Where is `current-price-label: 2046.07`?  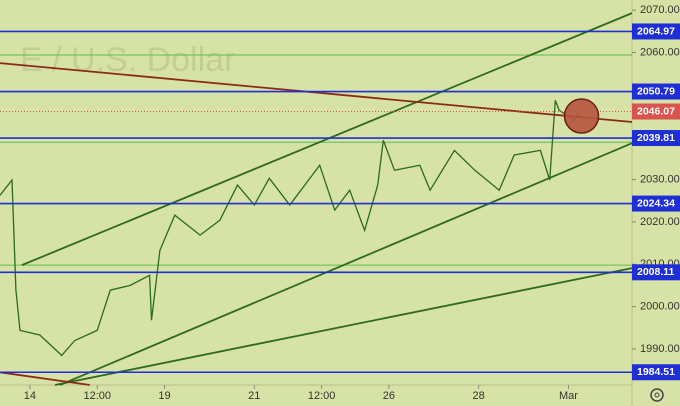 current-price-label: 2046.07 is located at coordinates (656, 111).